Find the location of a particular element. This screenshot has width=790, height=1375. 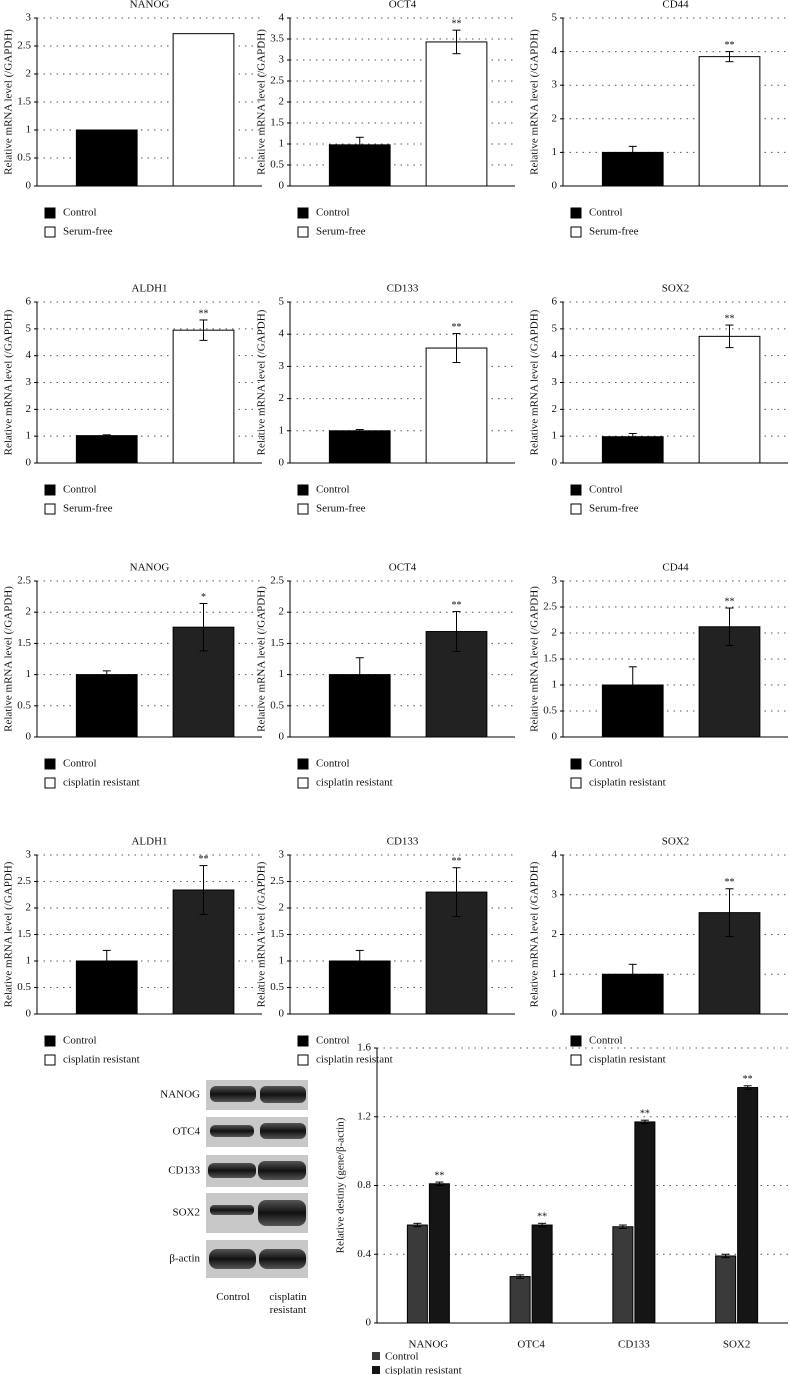

chart-title: OCT4 is located at coordinates (403, 568).